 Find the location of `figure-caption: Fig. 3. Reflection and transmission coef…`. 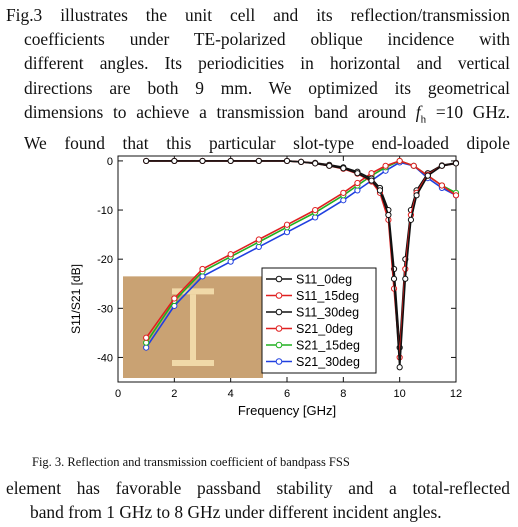

figure-caption: Fig. 3. Reflection and transmission coef… is located at coordinates (191, 462).